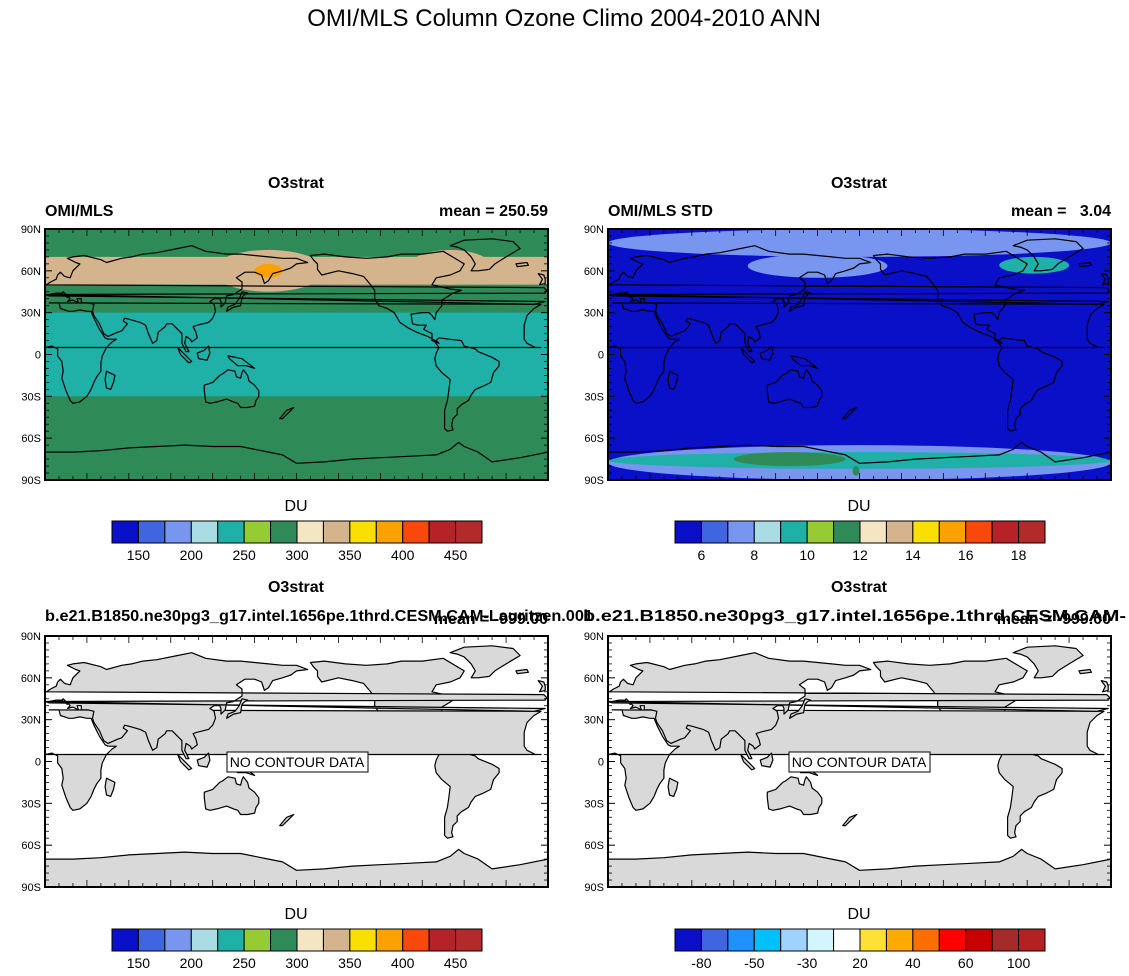 The width and height of the screenshot is (1129, 976). Describe the element at coordinates (442, 268) in the screenshot. I see `contour-maximum` at that location.